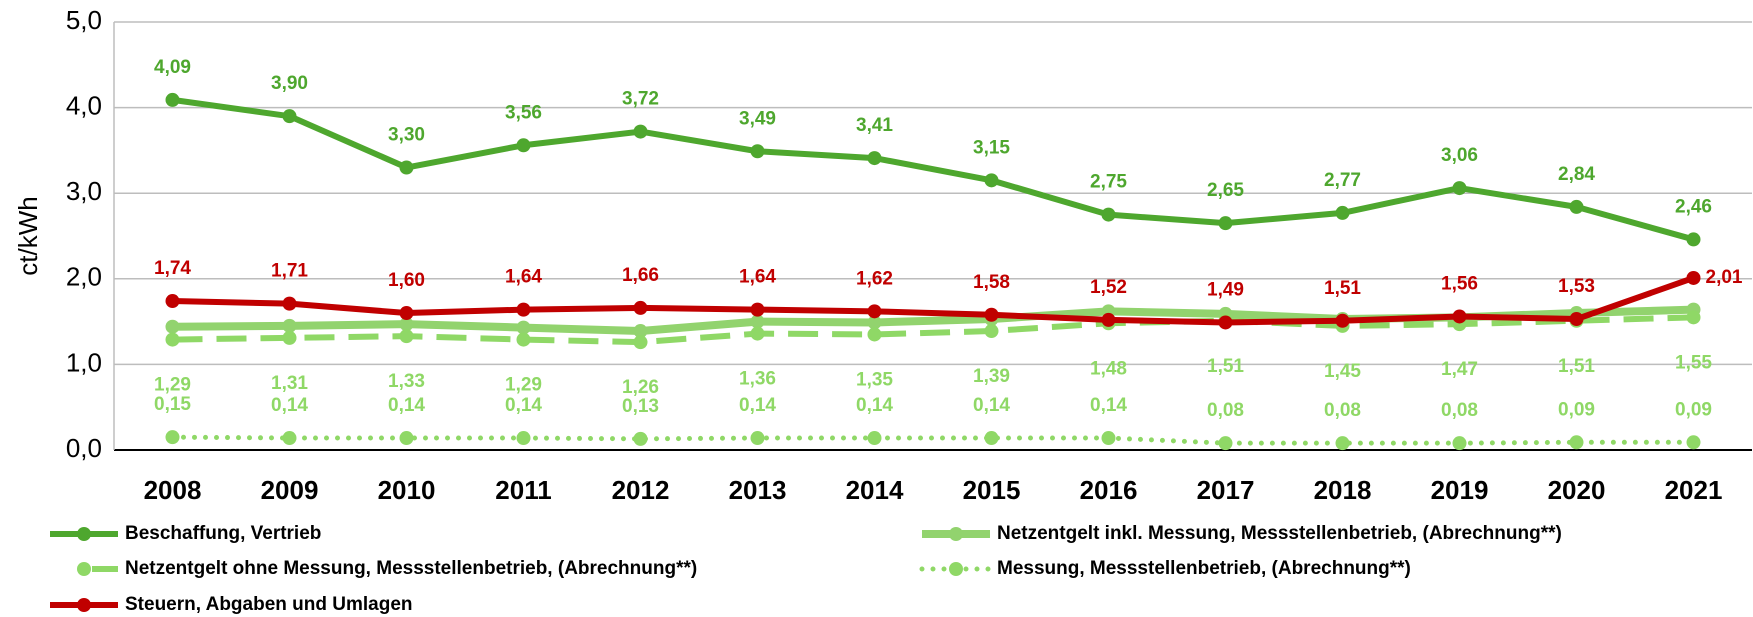 This screenshot has width=1753, height=617. Describe the element at coordinates (223, 533) in the screenshot. I see `legend-label: Beschaffung, Vertrieb` at that location.